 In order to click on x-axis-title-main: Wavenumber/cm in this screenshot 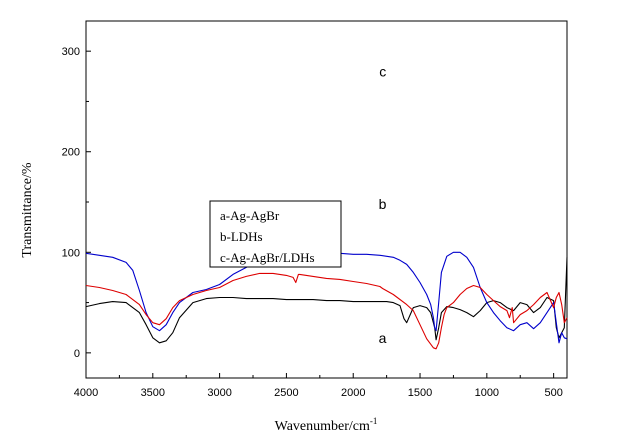, I will do `click(322, 426)`.